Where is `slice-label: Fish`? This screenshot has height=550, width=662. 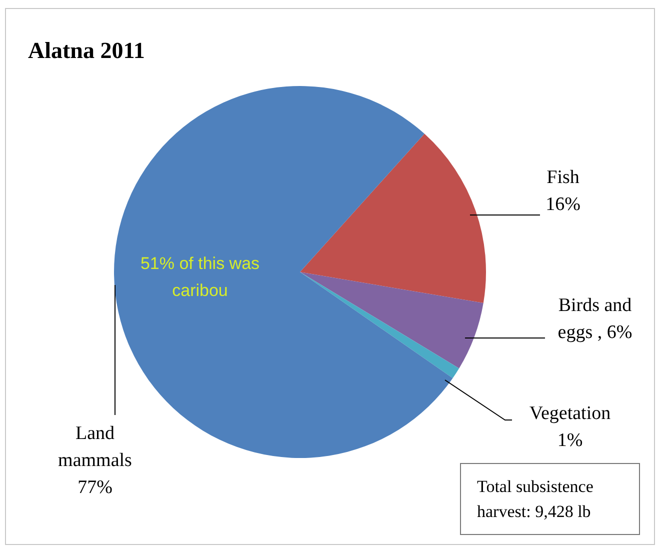 slice-label: Fish is located at coordinates (563, 177).